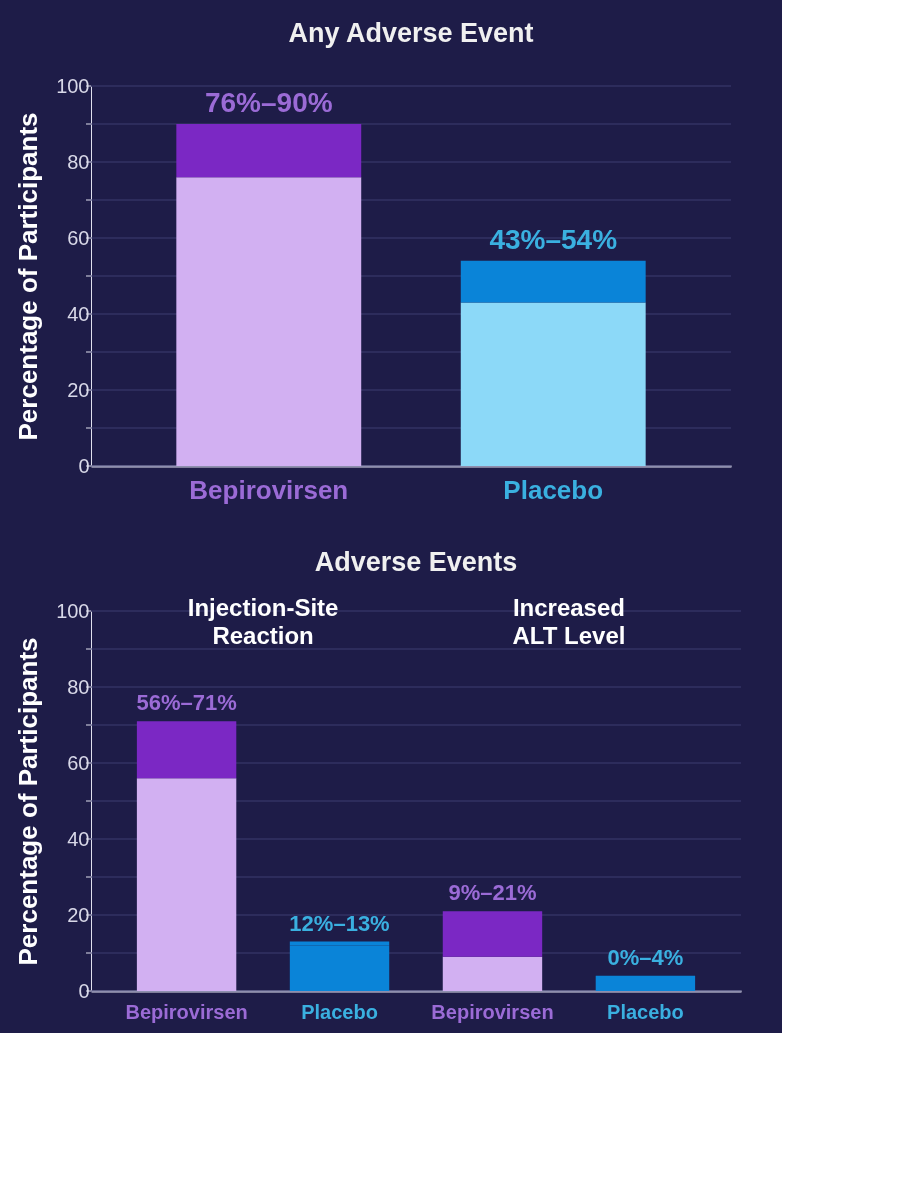 This screenshot has height=1189, width=902. What do you see at coordinates (339, 923) in the screenshot?
I see `annotation: 12%–13%` at bounding box center [339, 923].